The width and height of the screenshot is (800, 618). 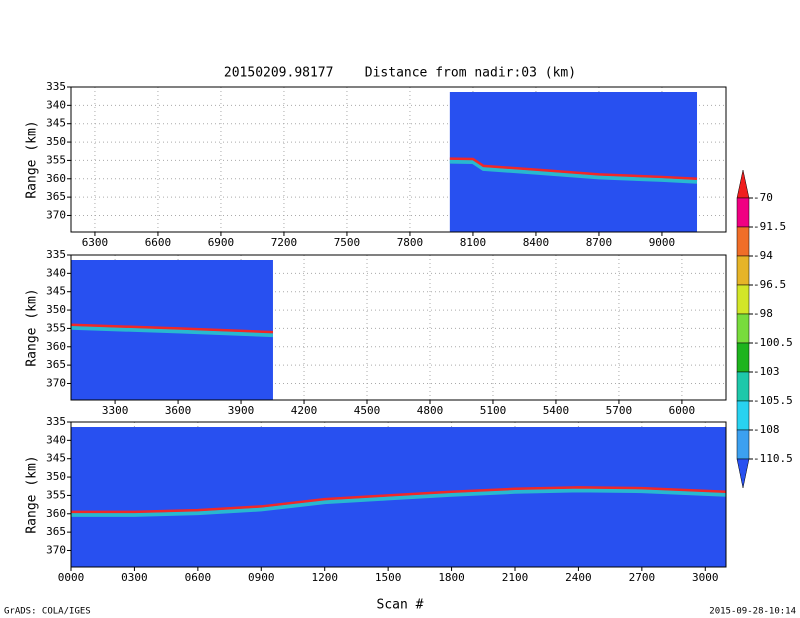 What do you see at coordinates (71, 577) in the screenshot?
I see `x-tick-label: 0000` at bounding box center [71, 577].